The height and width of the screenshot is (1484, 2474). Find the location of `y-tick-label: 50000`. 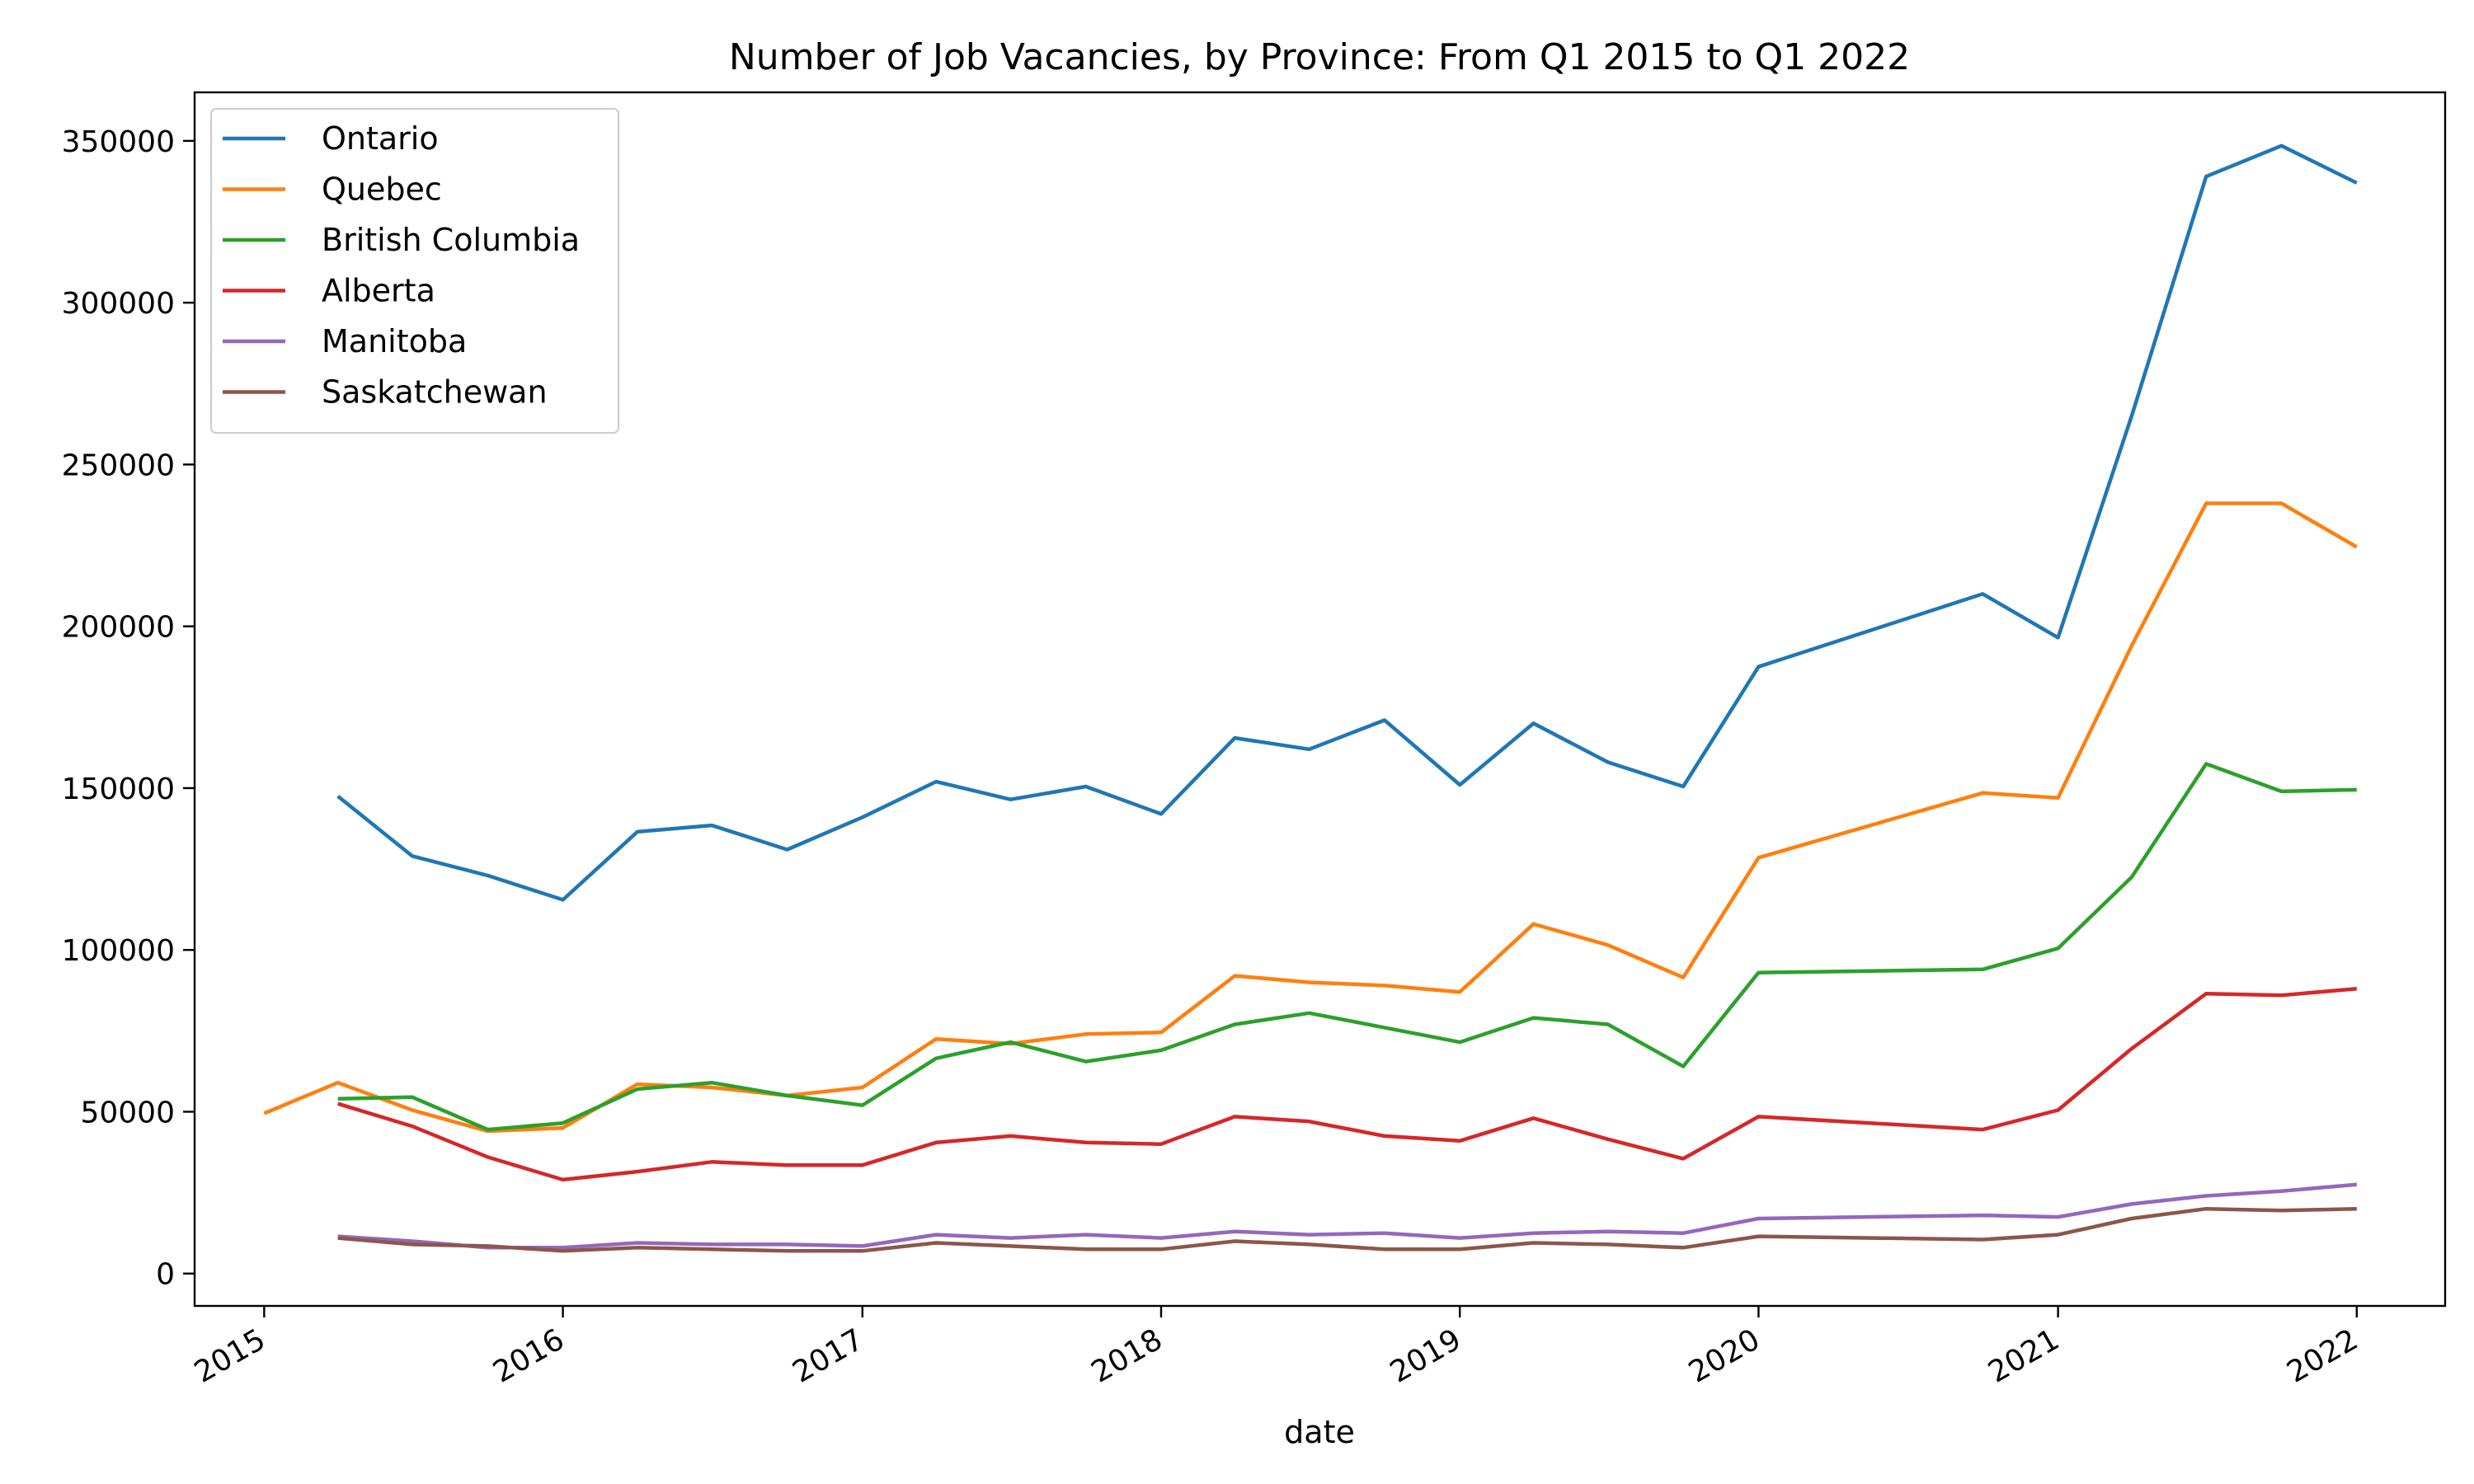

y-tick-label: 50000 is located at coordinates (127, 1112).